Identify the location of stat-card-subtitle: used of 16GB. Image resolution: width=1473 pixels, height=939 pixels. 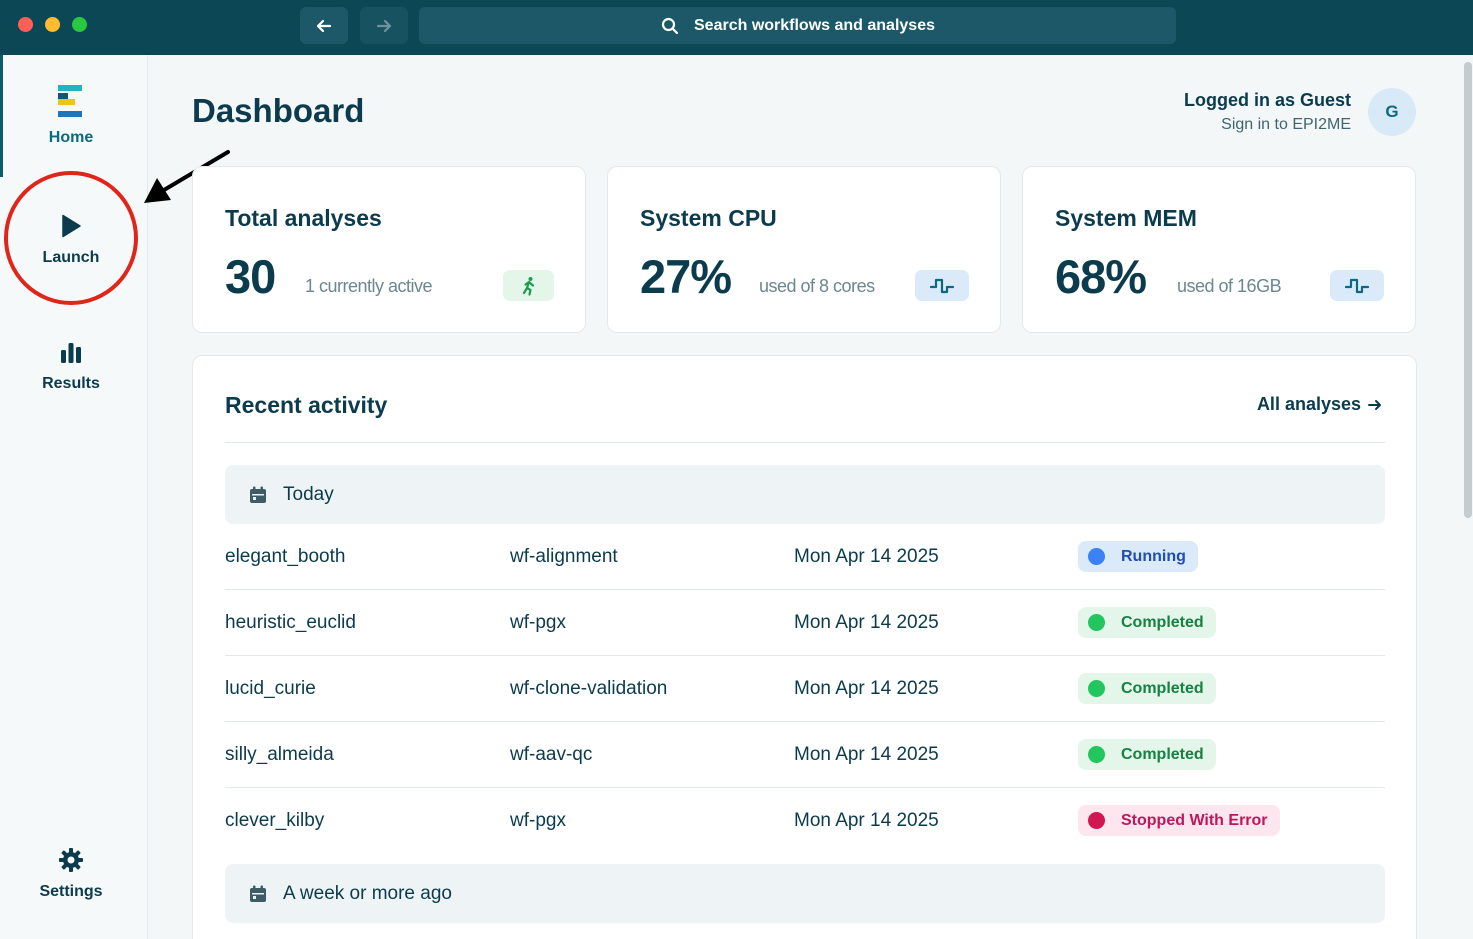
(1229, 286).